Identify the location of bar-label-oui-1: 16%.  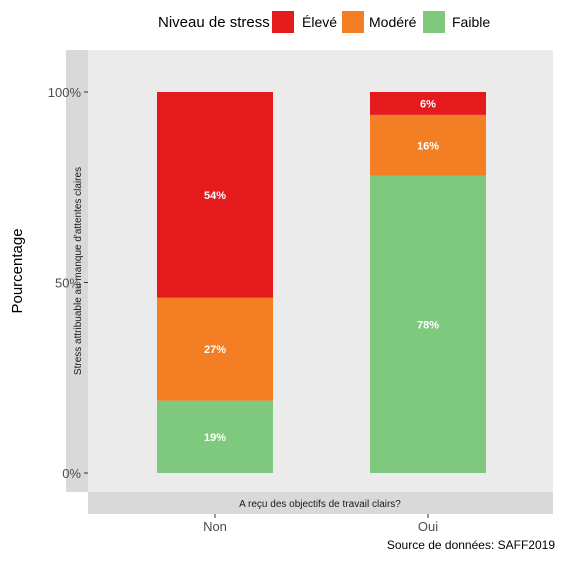
(428, 146).